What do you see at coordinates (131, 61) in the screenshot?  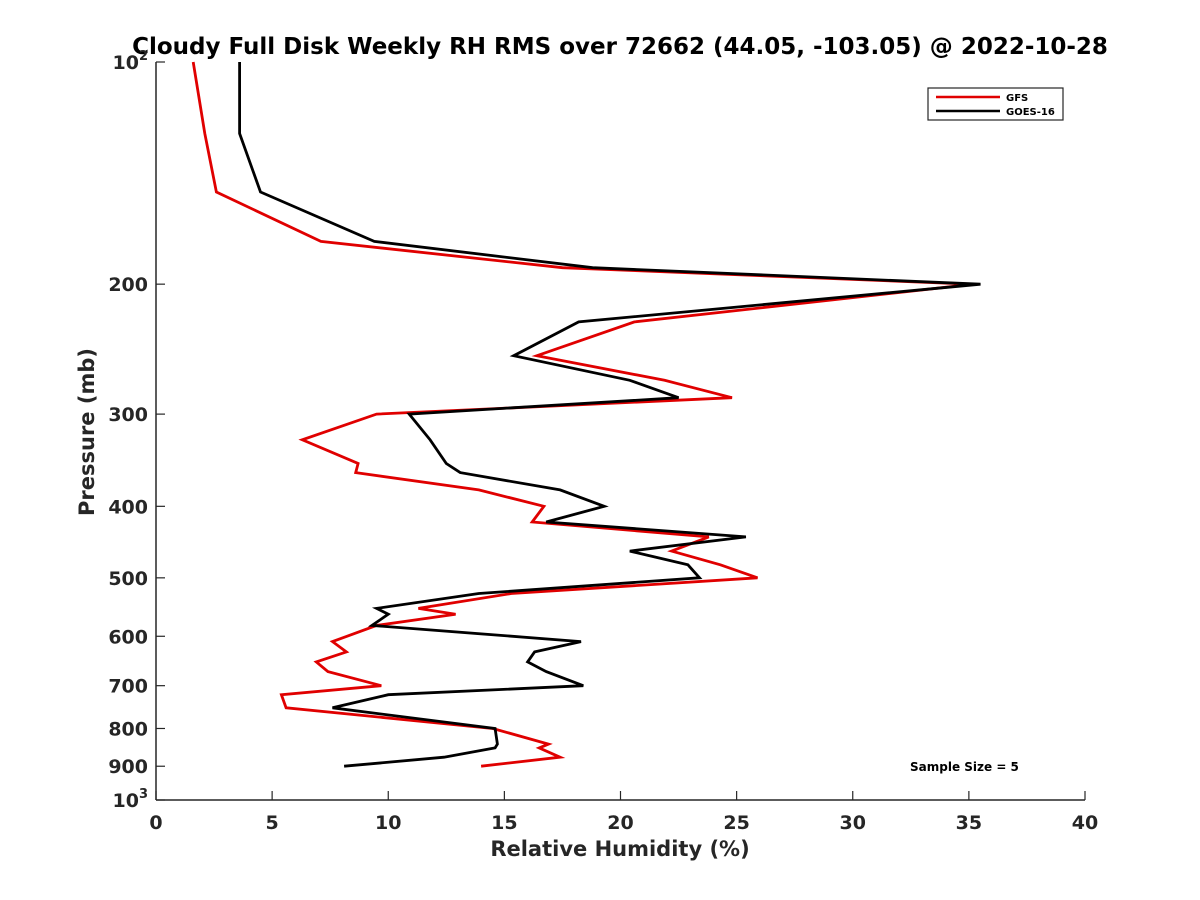 I see `y-tick-label: 10²` at bounding box center [131, 61].